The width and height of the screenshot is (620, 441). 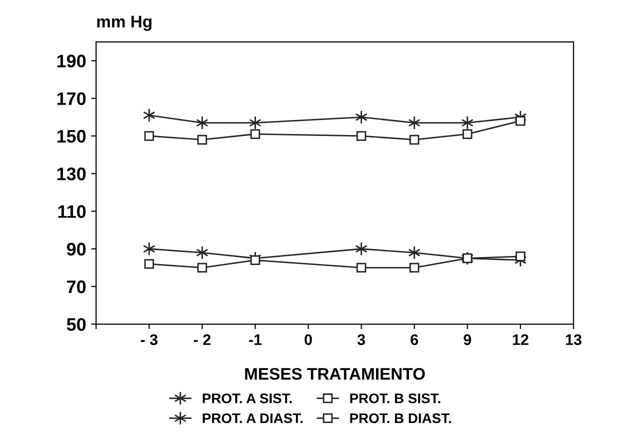 What do you see at coordinates (76, 324) in the screenshot?
I see `y-tick-label: 50` at bounding box center [76, 324].